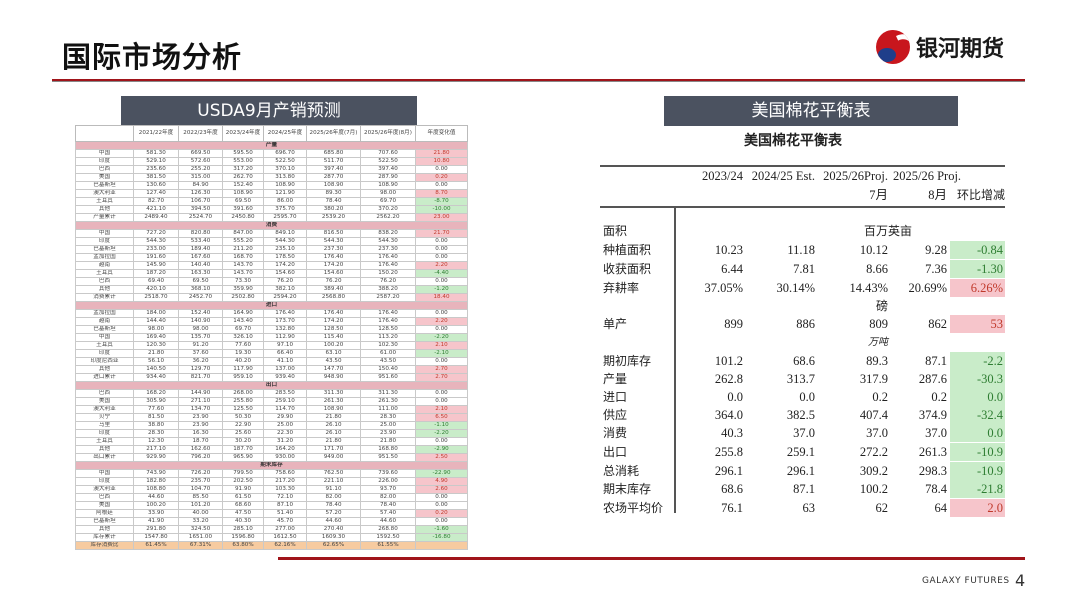 The image size is (1080, 608). I want to click on cell: 261.30, so click(388, 401).